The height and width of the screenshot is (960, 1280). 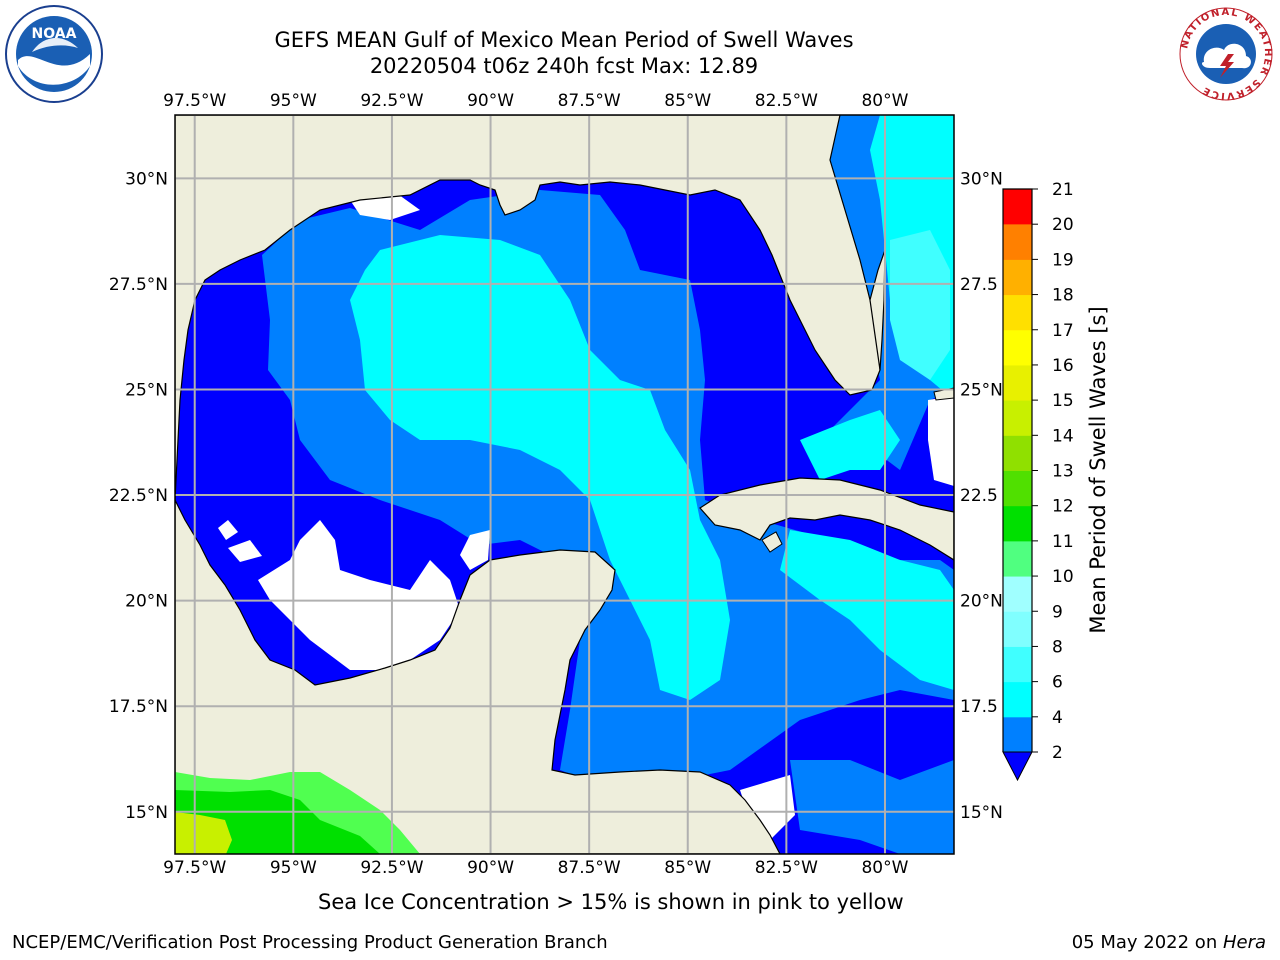 I want to click on lat-labels-right: 30°N 27.5 25°N 22.5 20°N 17.5 15°N, so click(x=981, y=495).